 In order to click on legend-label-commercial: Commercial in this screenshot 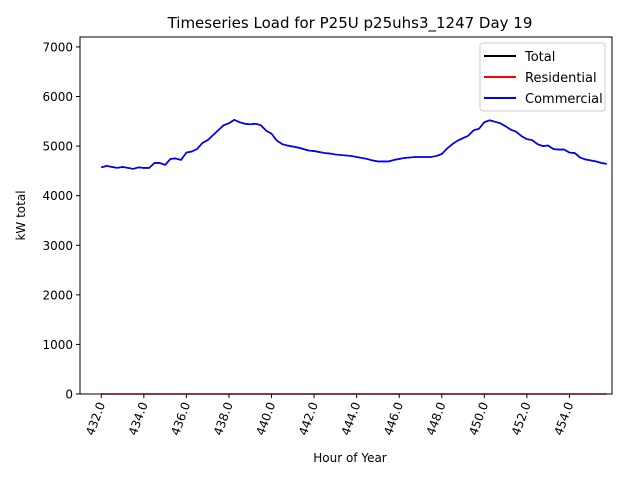, I will do `click(564, 99)`.